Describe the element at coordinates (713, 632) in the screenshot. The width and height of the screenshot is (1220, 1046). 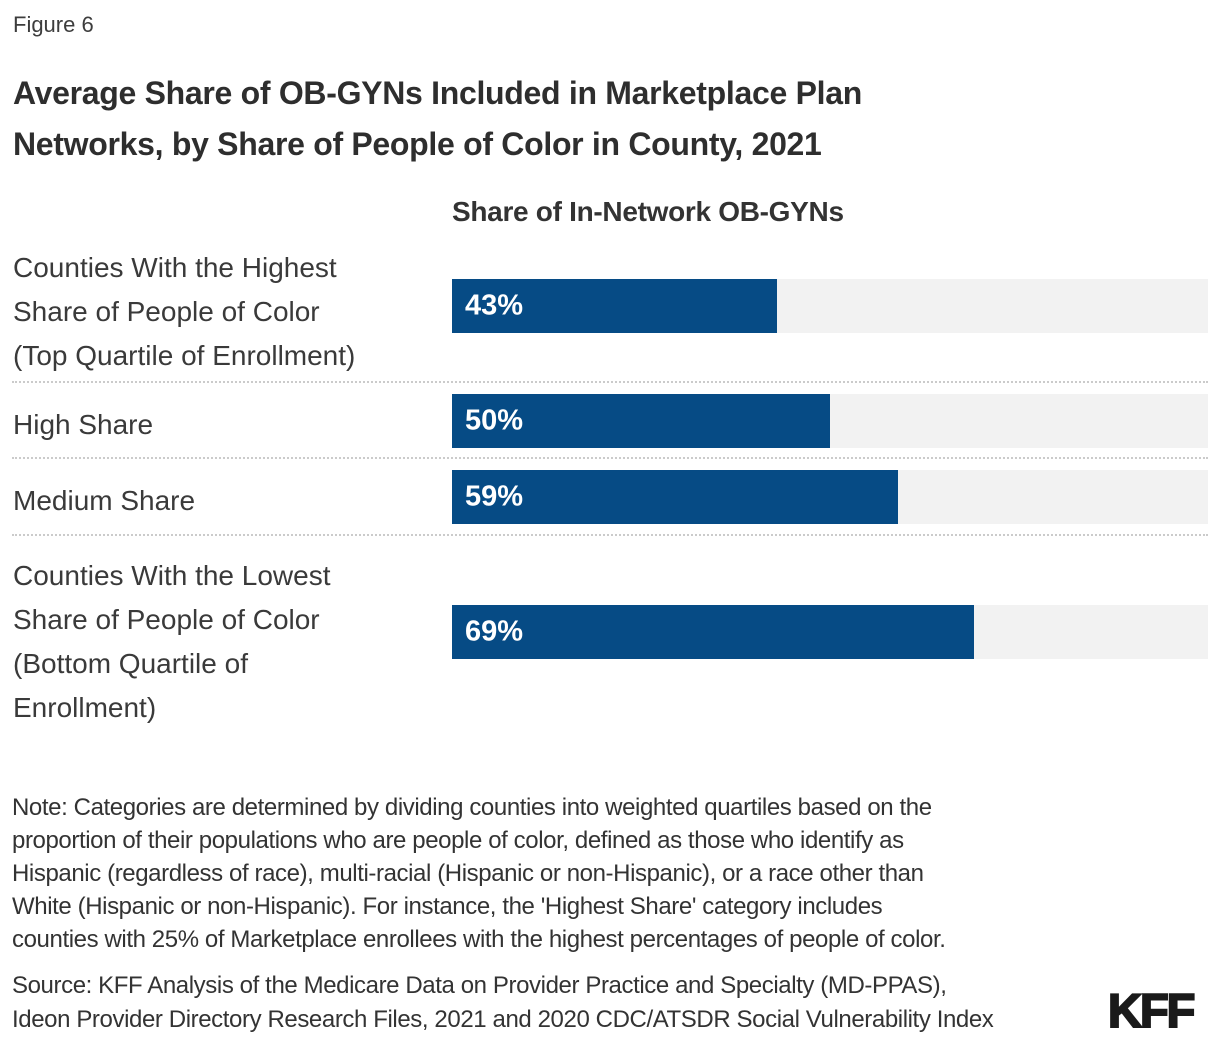
I see `bar-fill: 69%` at that location.